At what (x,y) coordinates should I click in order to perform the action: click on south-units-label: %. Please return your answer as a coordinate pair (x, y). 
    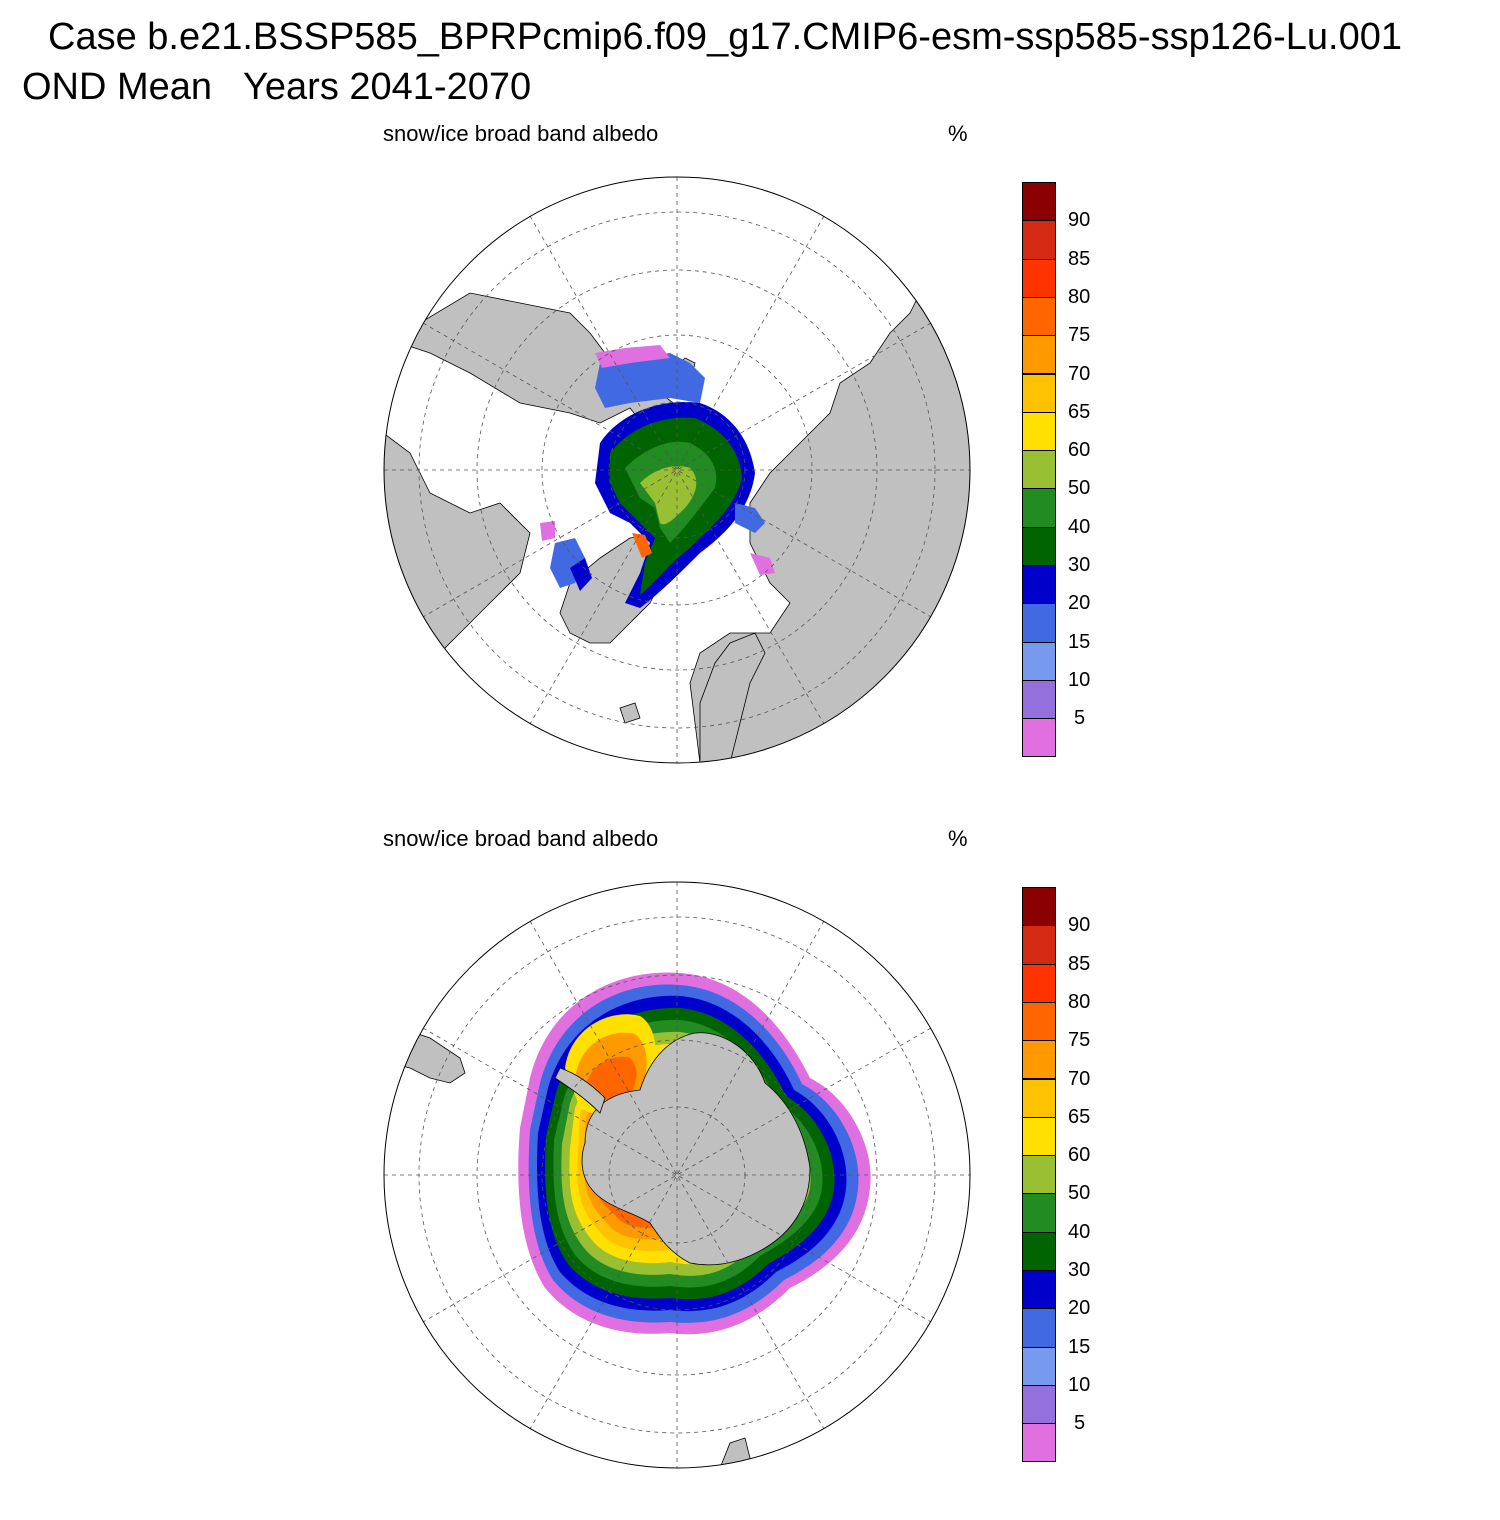
    Looking at the image, I should click on (958, 838).